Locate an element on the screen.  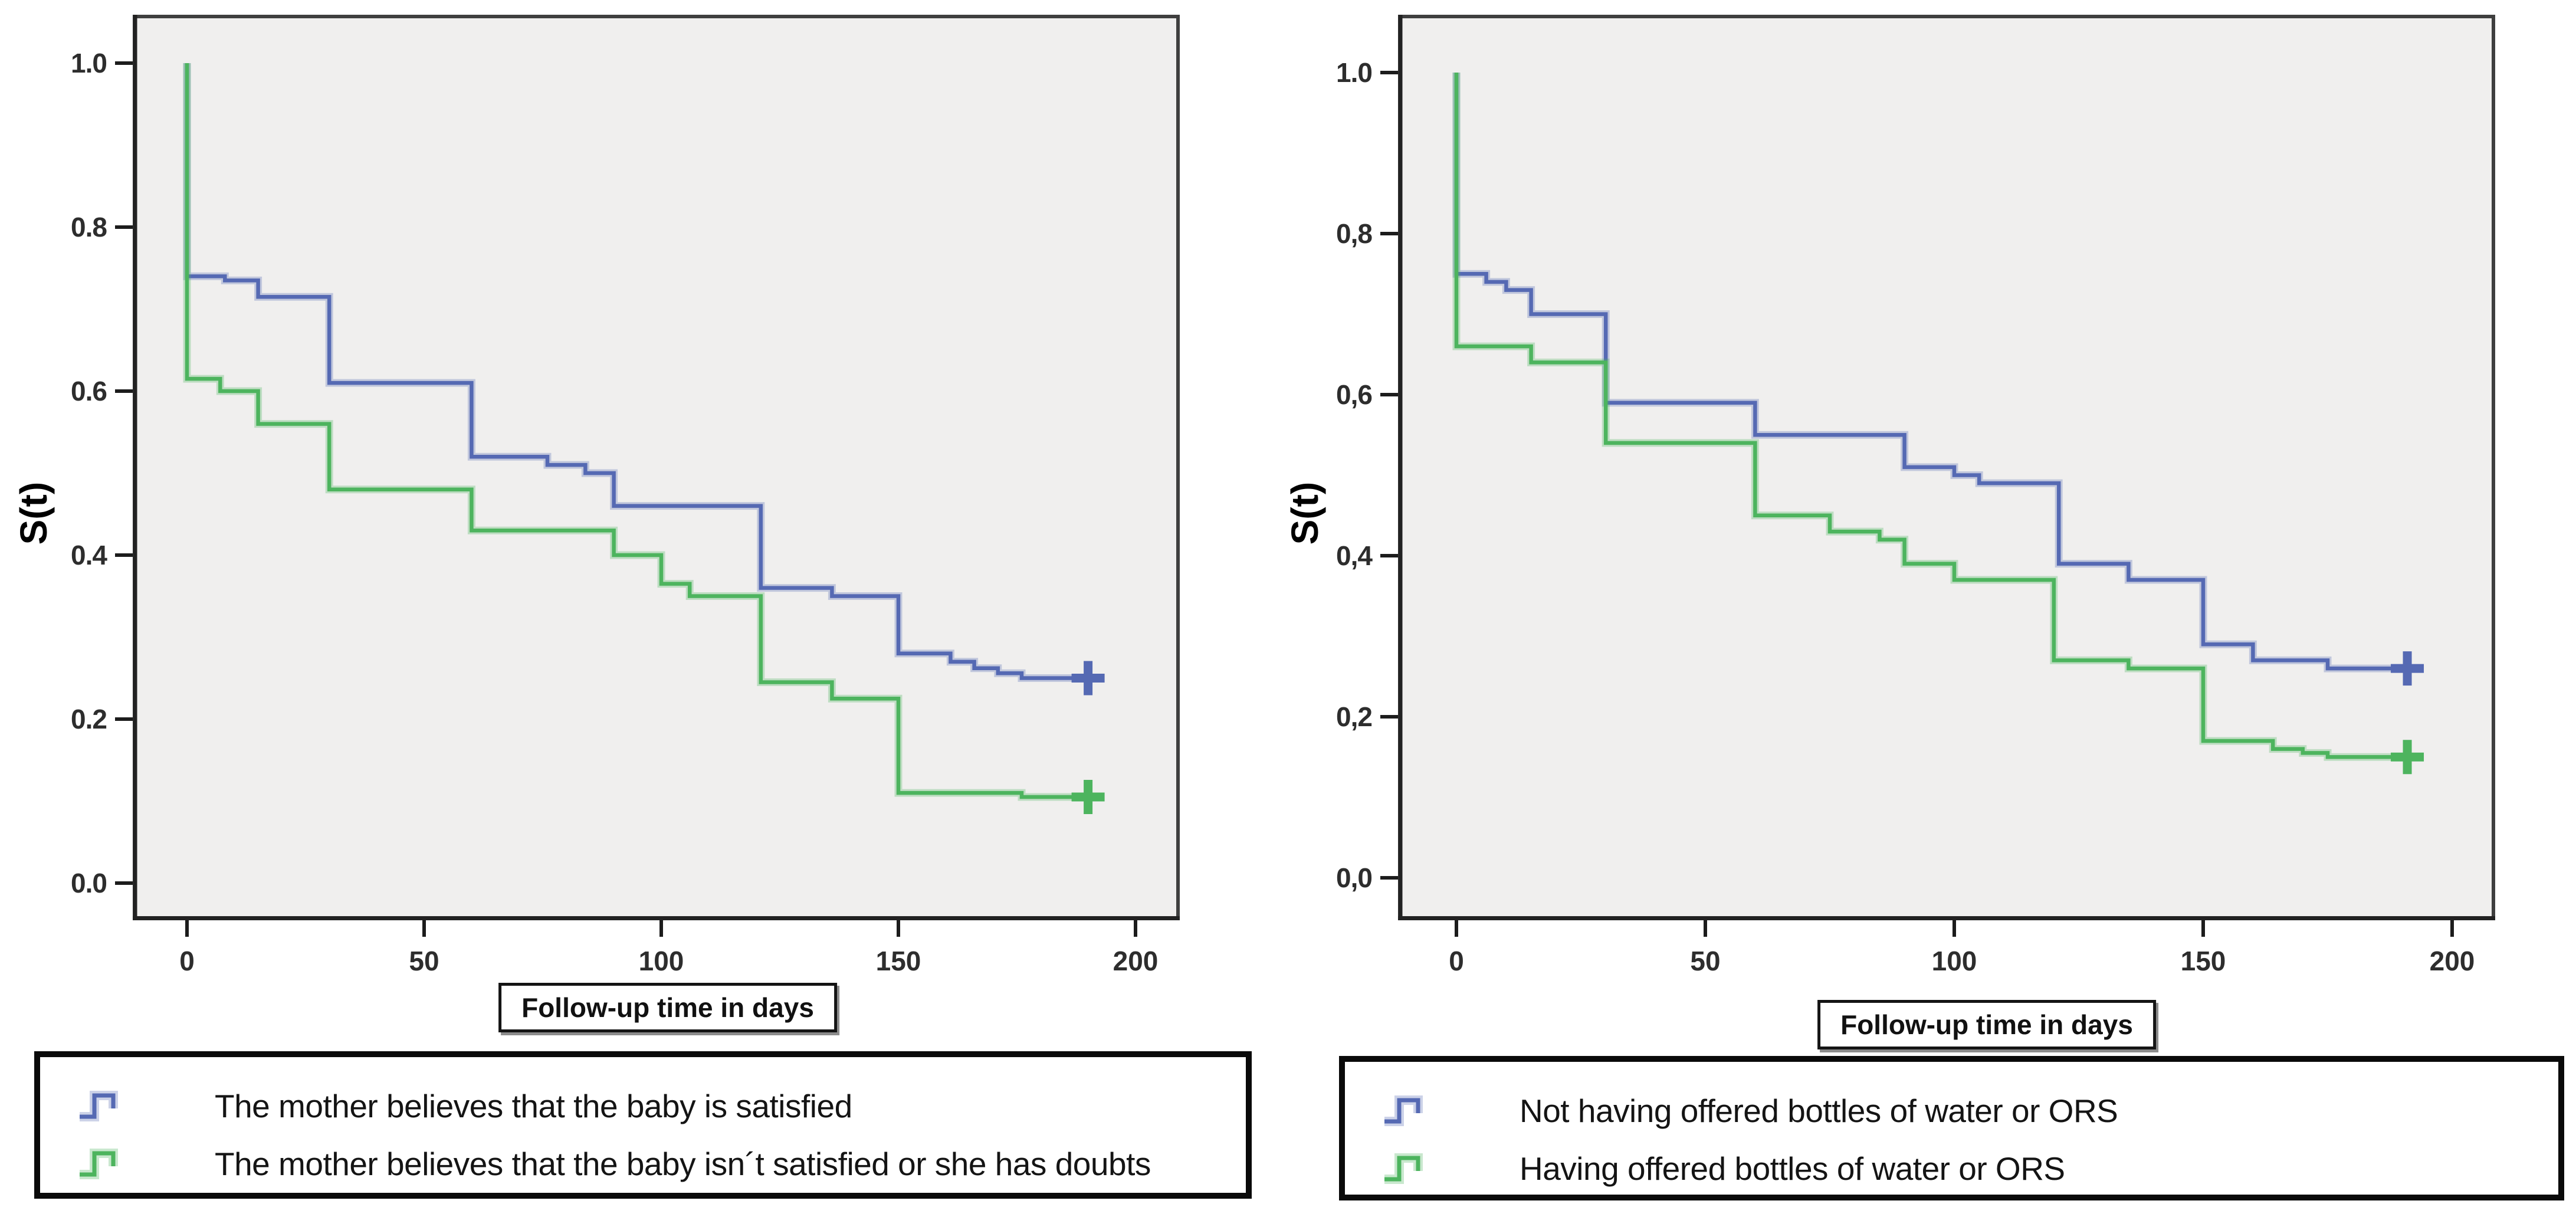
y-axis-title: S(t) is located at coordinates (1305, 513).